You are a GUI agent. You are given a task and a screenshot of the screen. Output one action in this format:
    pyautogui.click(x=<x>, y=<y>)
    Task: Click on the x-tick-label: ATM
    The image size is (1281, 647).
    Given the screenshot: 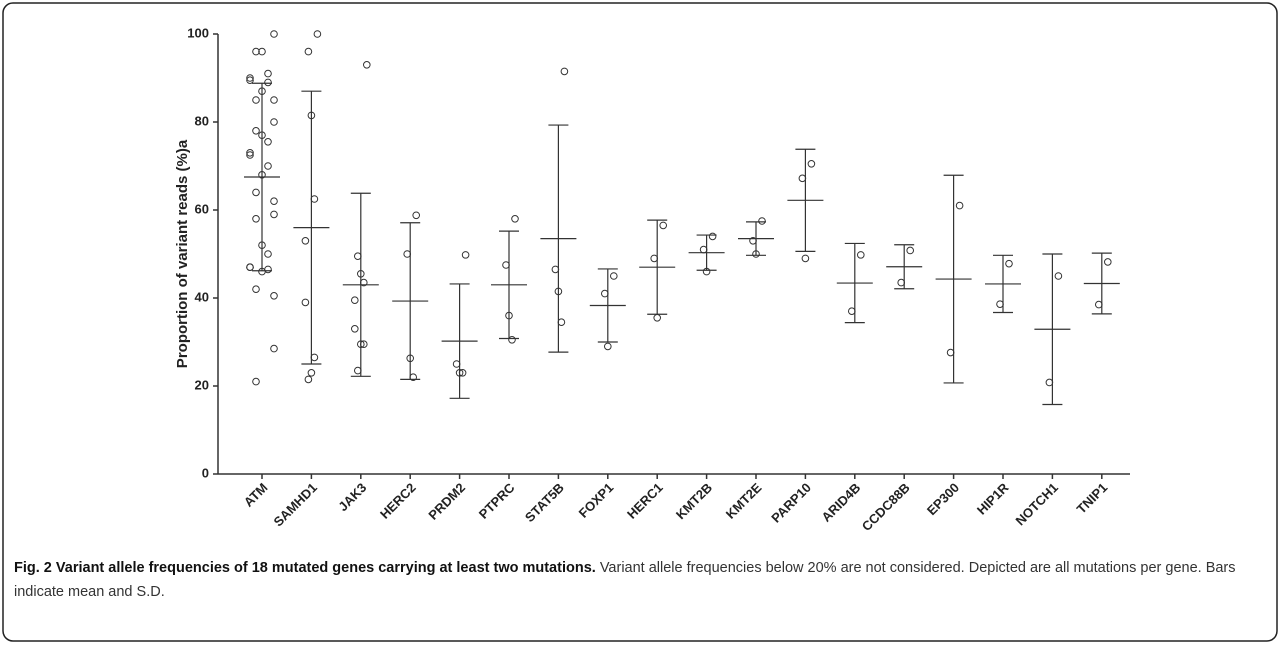 What is the action you would take?
    pyautogui.click(x=256, y=495)
    